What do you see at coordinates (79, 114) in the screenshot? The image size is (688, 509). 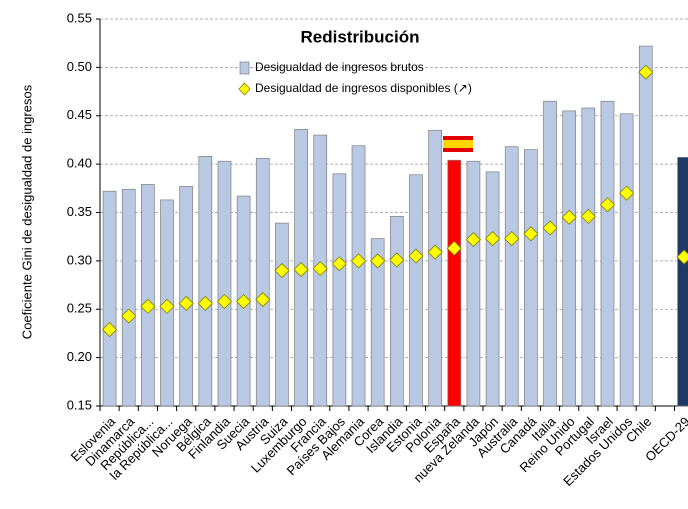 I see `y-tick-label: 0.45` at bounding box center [79, 114].